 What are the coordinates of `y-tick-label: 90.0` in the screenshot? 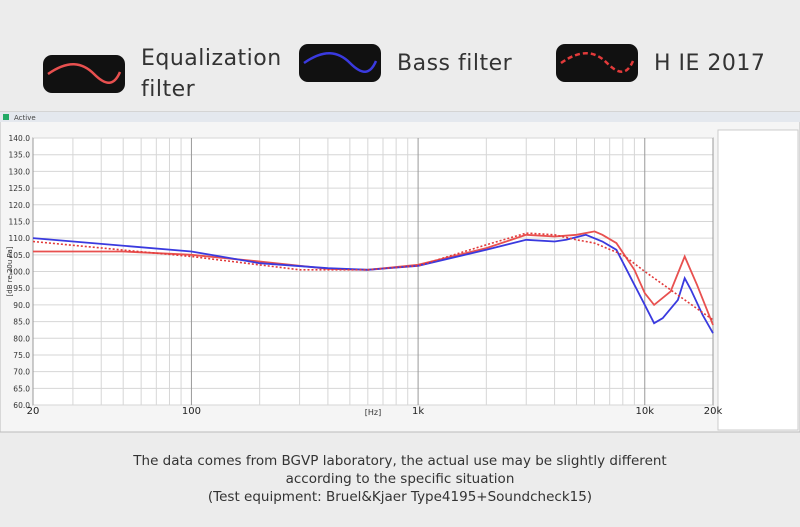 It's located at (21, 305).